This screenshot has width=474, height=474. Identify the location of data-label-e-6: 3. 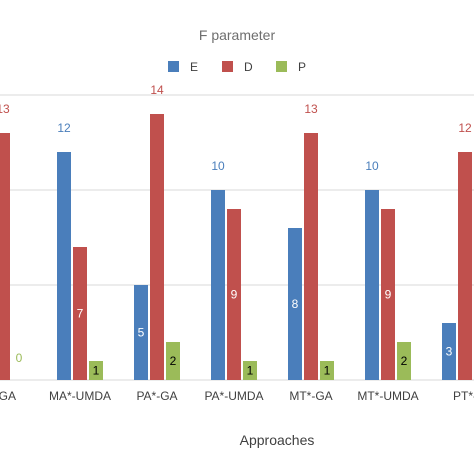
(449, 352).